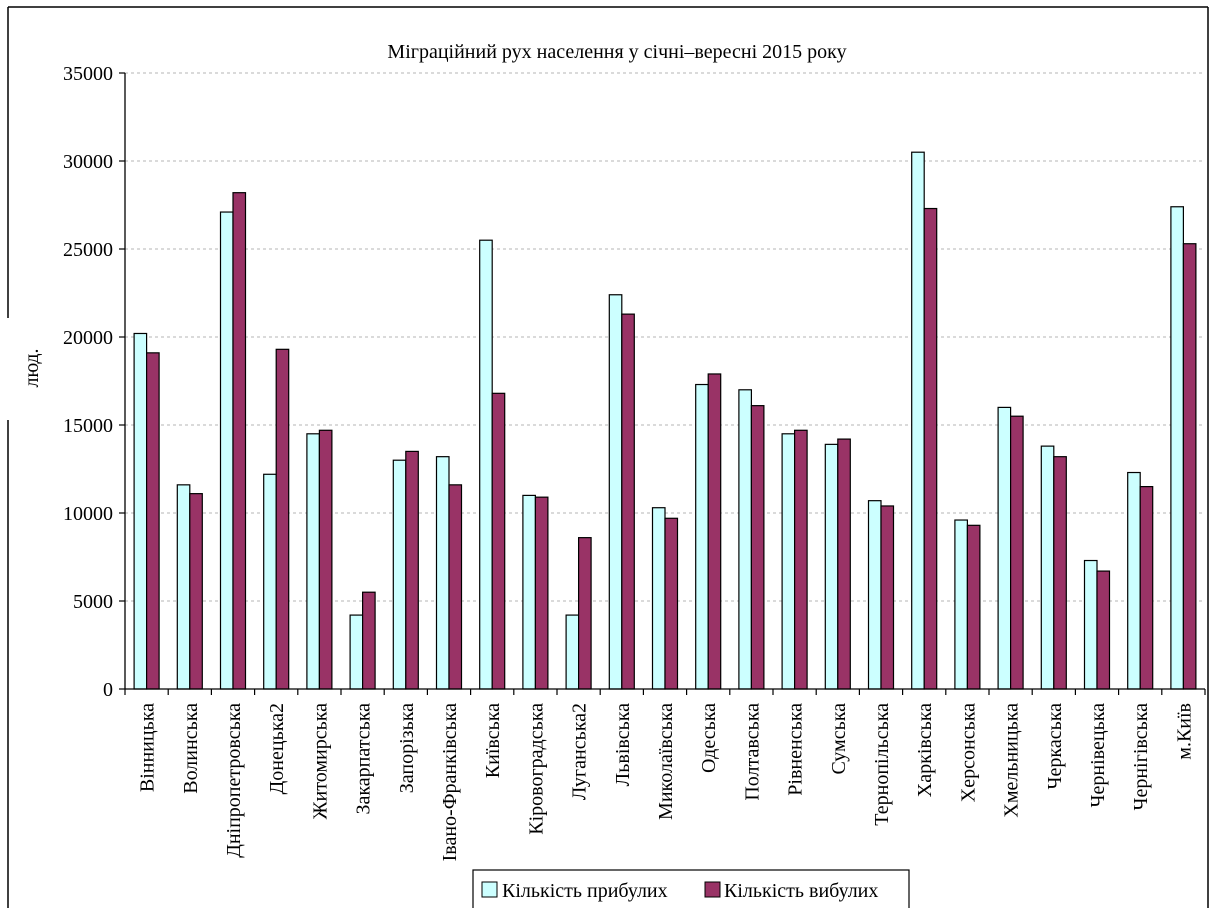 The height and width of the screenshot is (913, 1210). I want to click on x-tick-label: Сумська, so click(839, 739).